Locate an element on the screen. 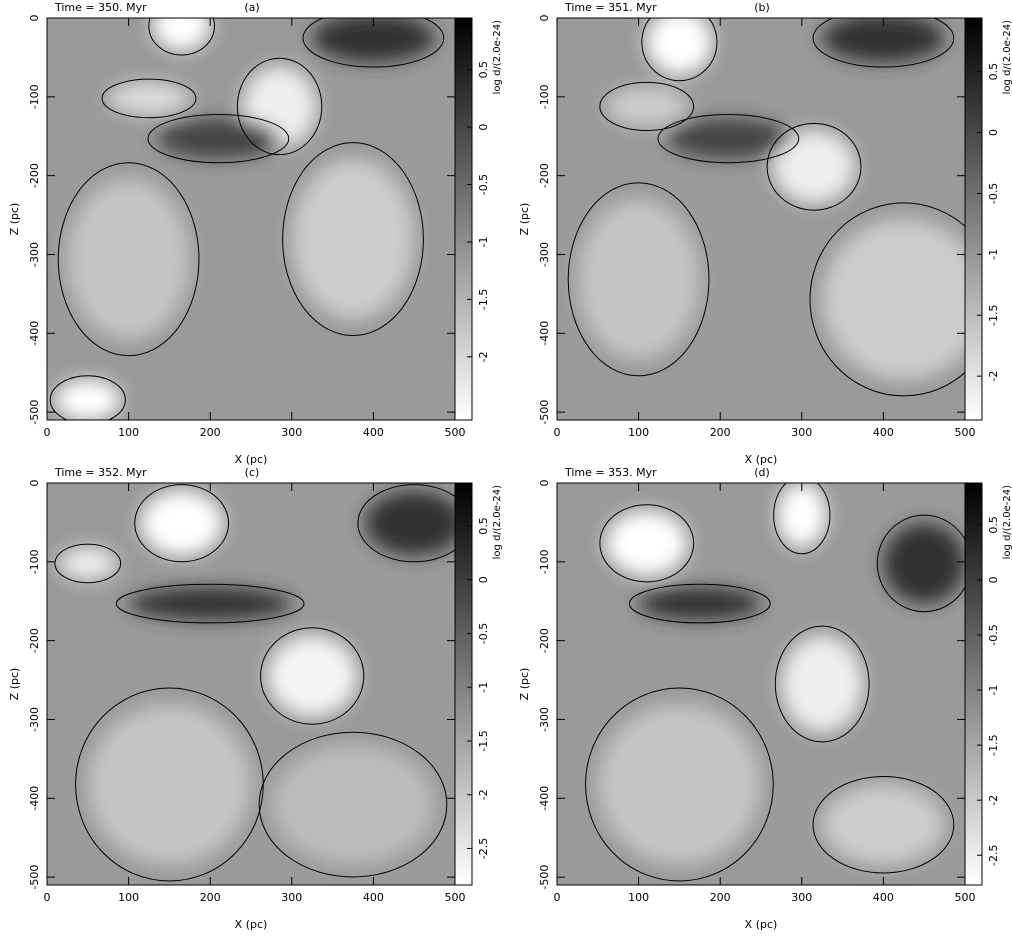 The height and width of the screenshot is (941, 1012). panel-label: (a) is located at coordinates (251, 7).